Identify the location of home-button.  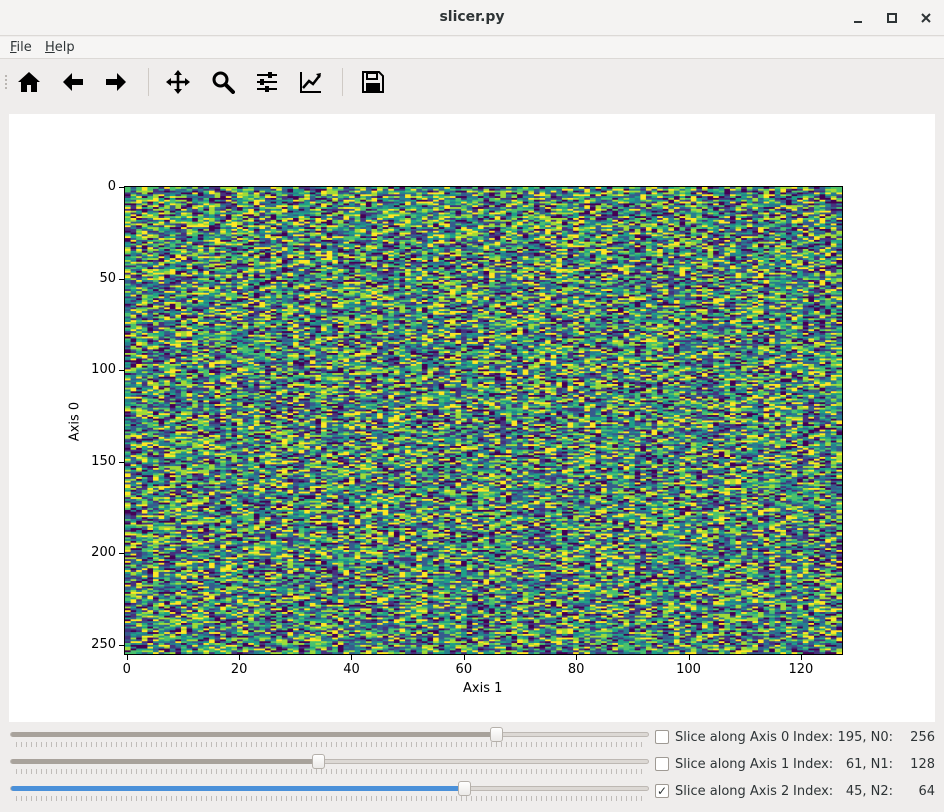
(29, 82).